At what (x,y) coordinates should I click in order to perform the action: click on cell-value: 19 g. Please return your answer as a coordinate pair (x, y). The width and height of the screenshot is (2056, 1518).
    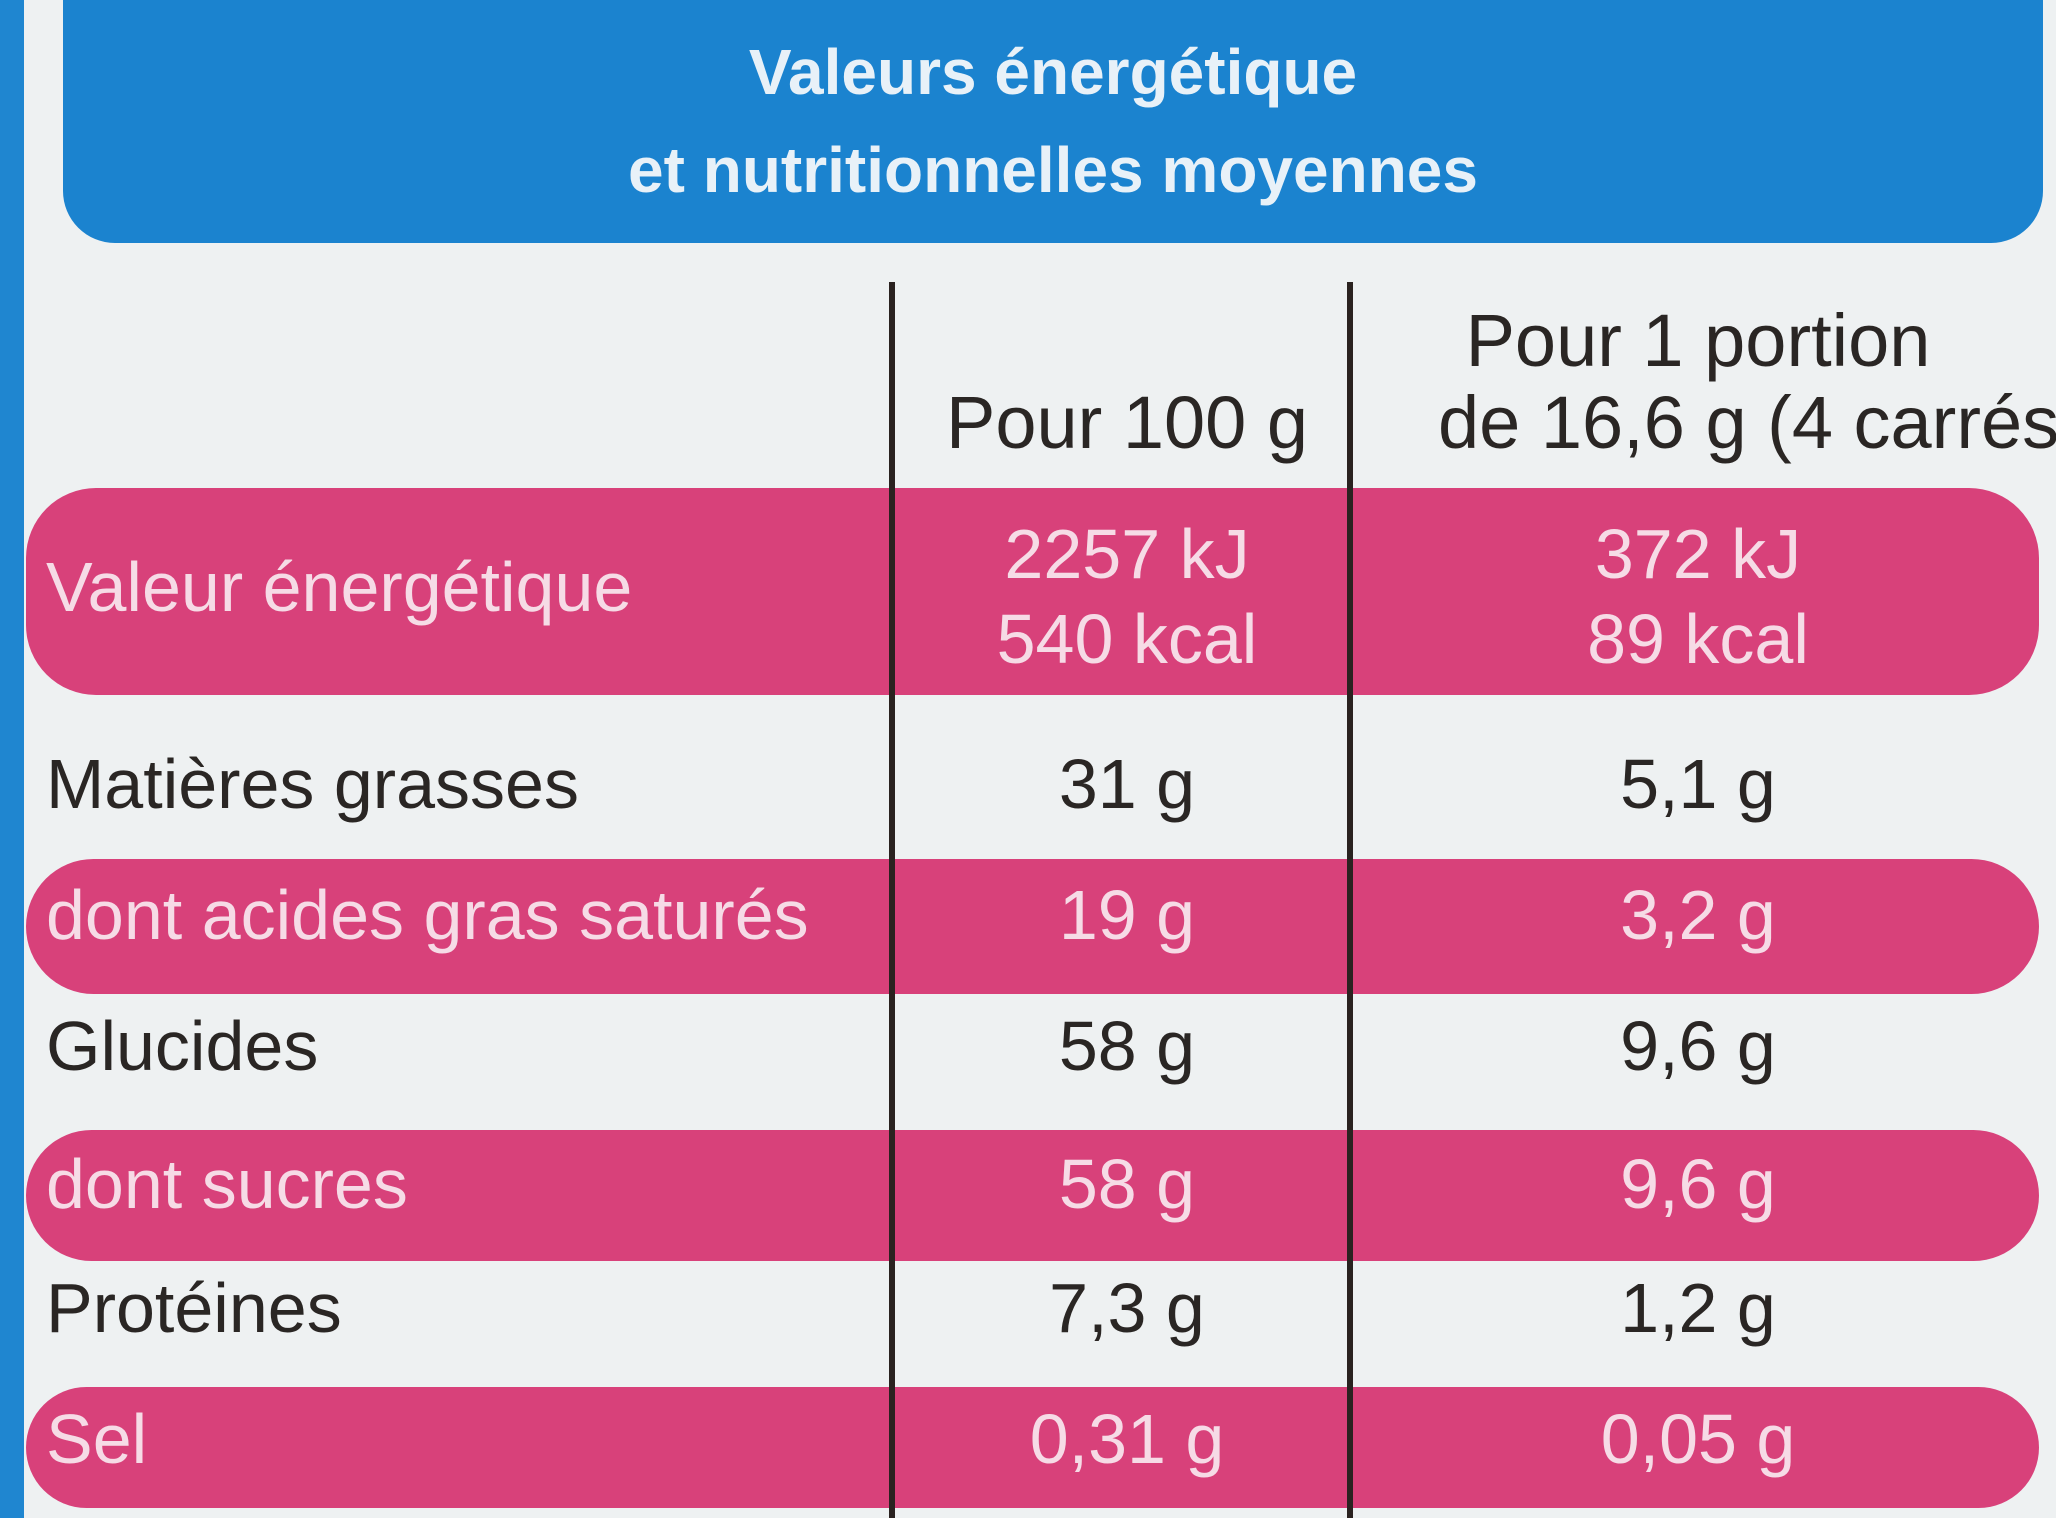
    Looking at the image, I should click on (1127, 915).